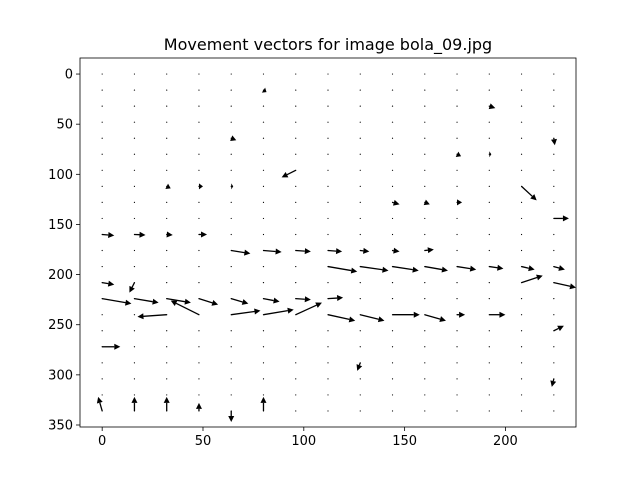 The image size is (640, 480). Describe the element at coordinates (60, 275) in the screenshot. I see `y-tick-label: 200` at that location.